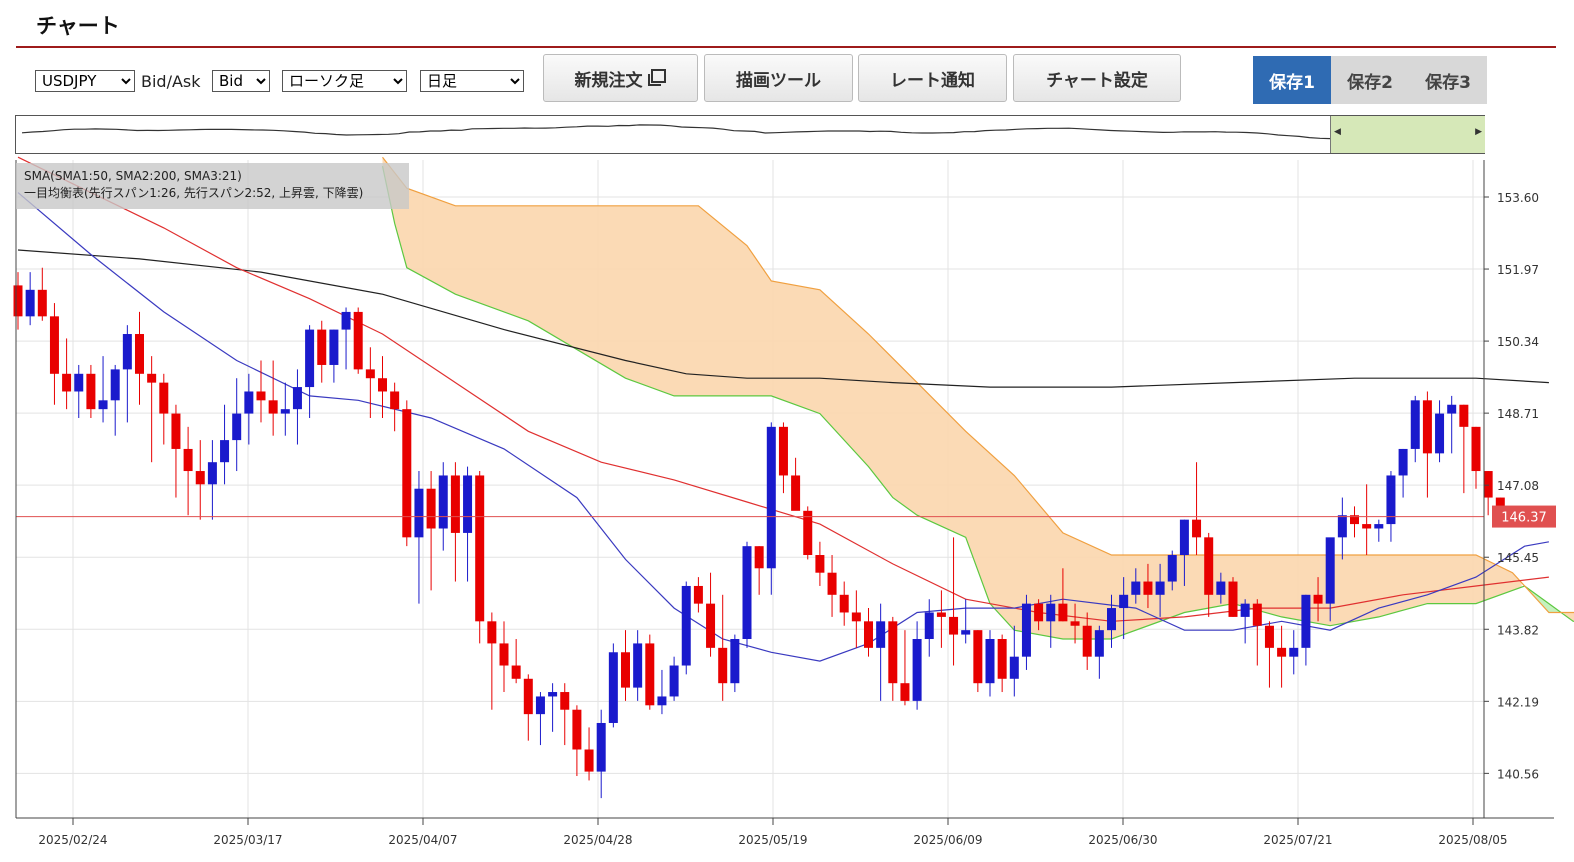 The image size is (1574, 862). What do you see at coordinates (1297, 840) in the screenshot?
I see `x-tick-label: 2025/07/21` at bounding box center [1297, 840].